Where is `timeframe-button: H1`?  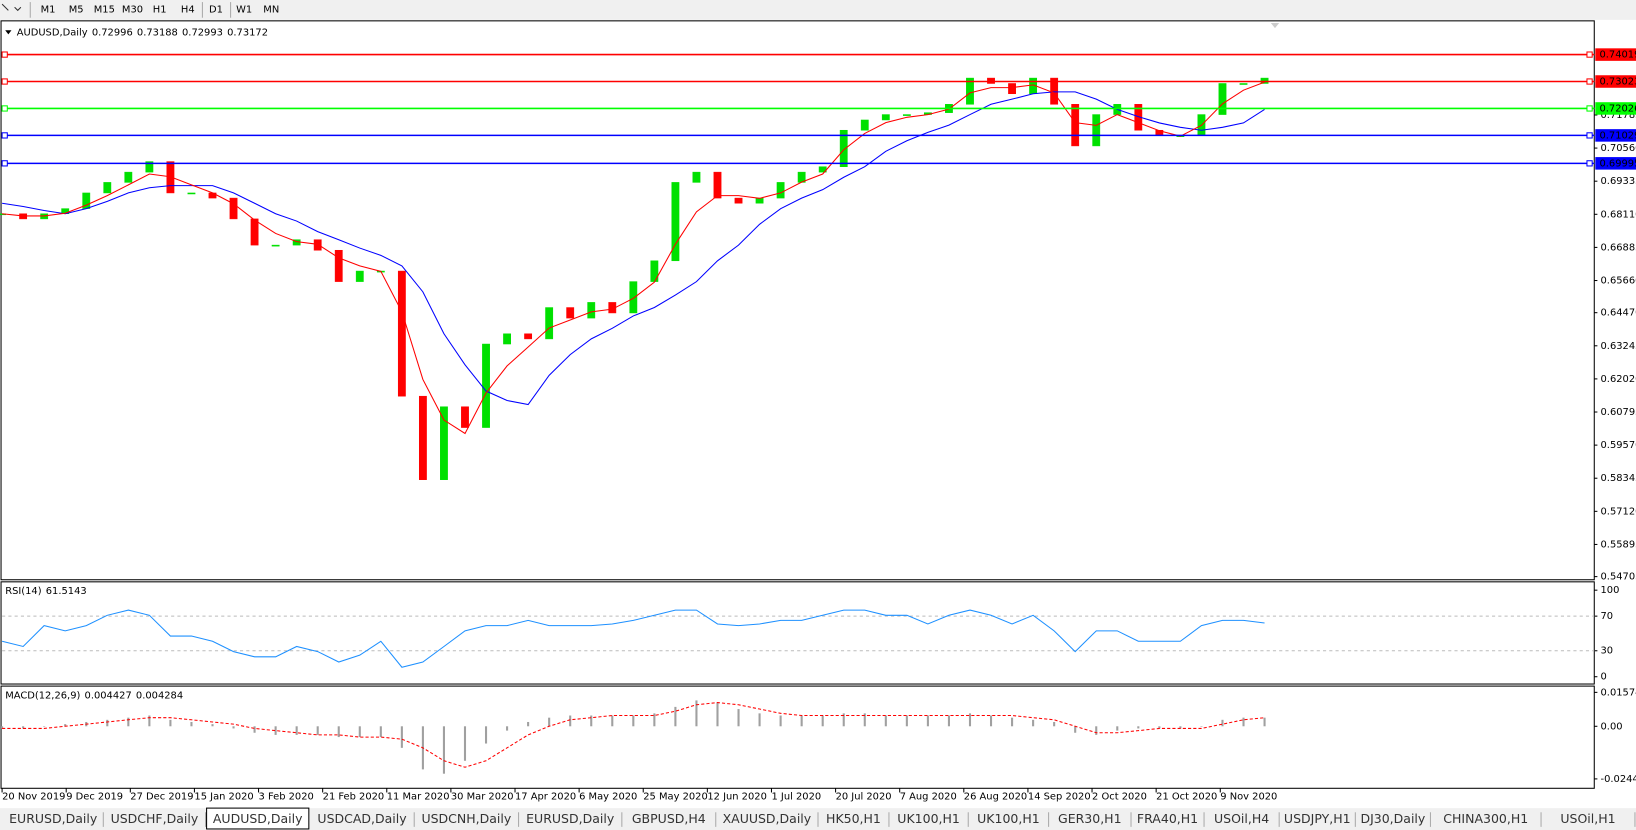 timeframe-button: H1 is located at coordinates (160, 9).